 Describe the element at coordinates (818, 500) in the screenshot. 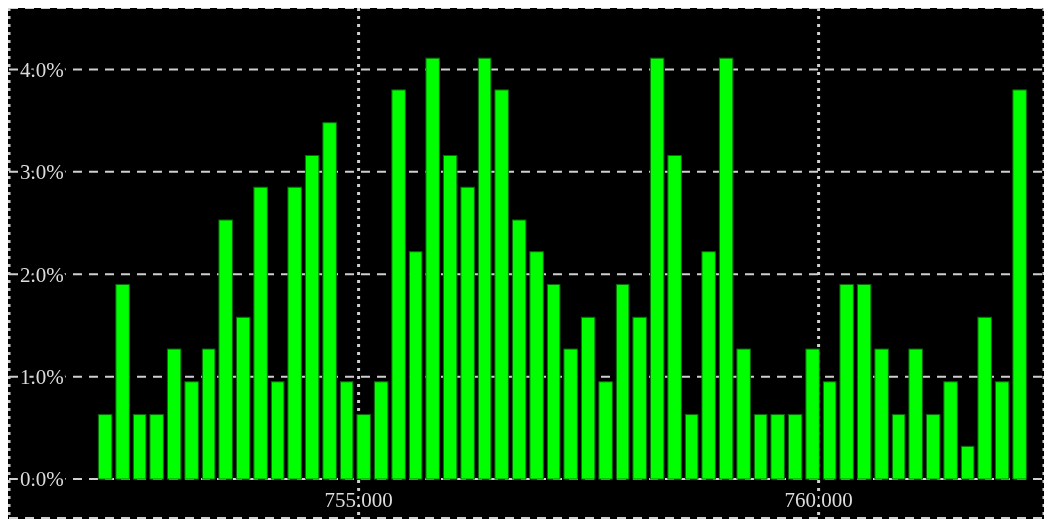

I see `x-tick-label: 760.000` at that location.